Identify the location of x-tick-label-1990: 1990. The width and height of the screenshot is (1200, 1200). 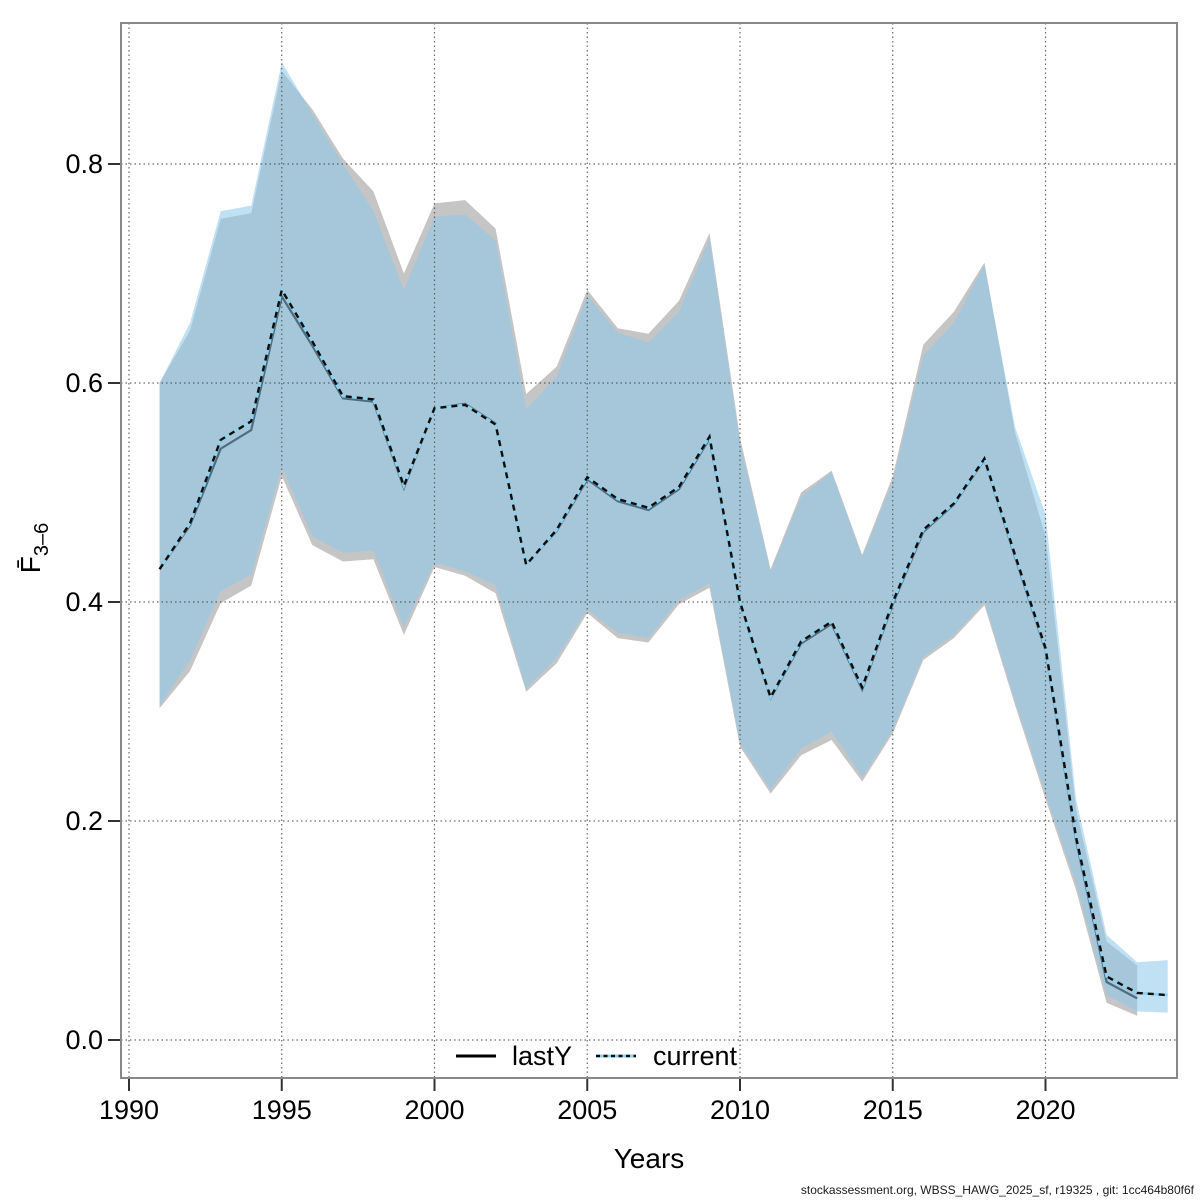
(129, 1110).